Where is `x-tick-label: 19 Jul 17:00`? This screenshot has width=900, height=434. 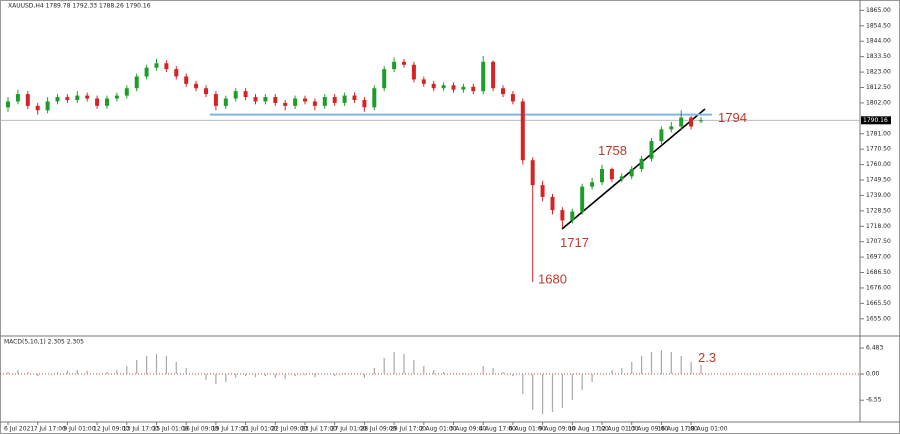 x-tick-label: 19 Jul 17:00 is located at coordinates (230, 429).